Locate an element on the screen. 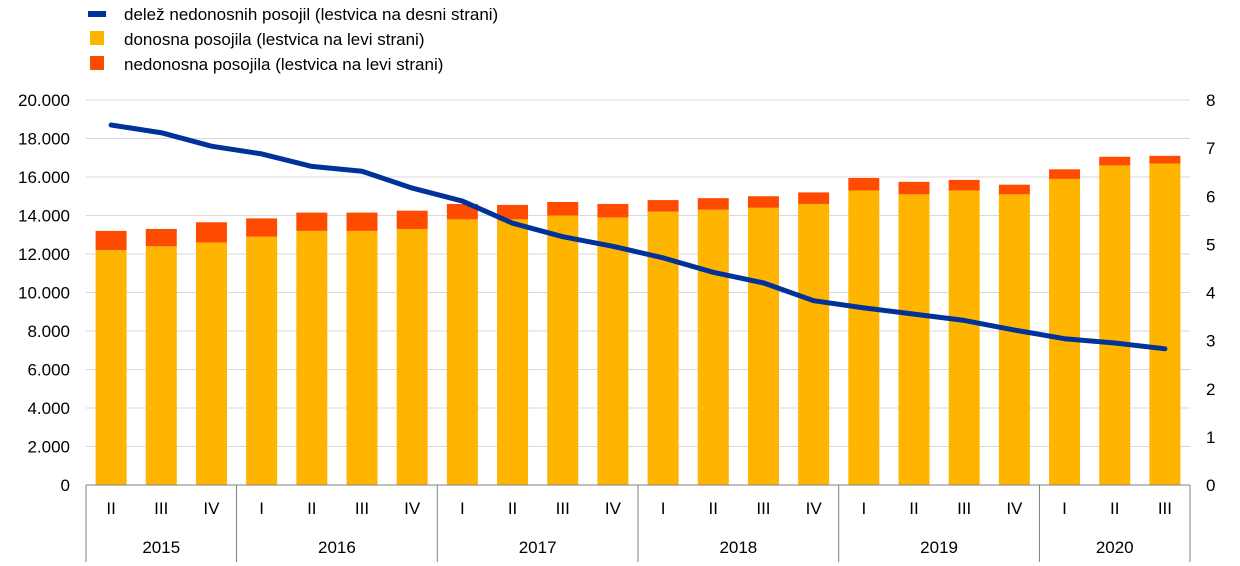 This screenshot has width=1240, height=566. y-left-tick-label: 10.000 is located at coordinates (44, 293).